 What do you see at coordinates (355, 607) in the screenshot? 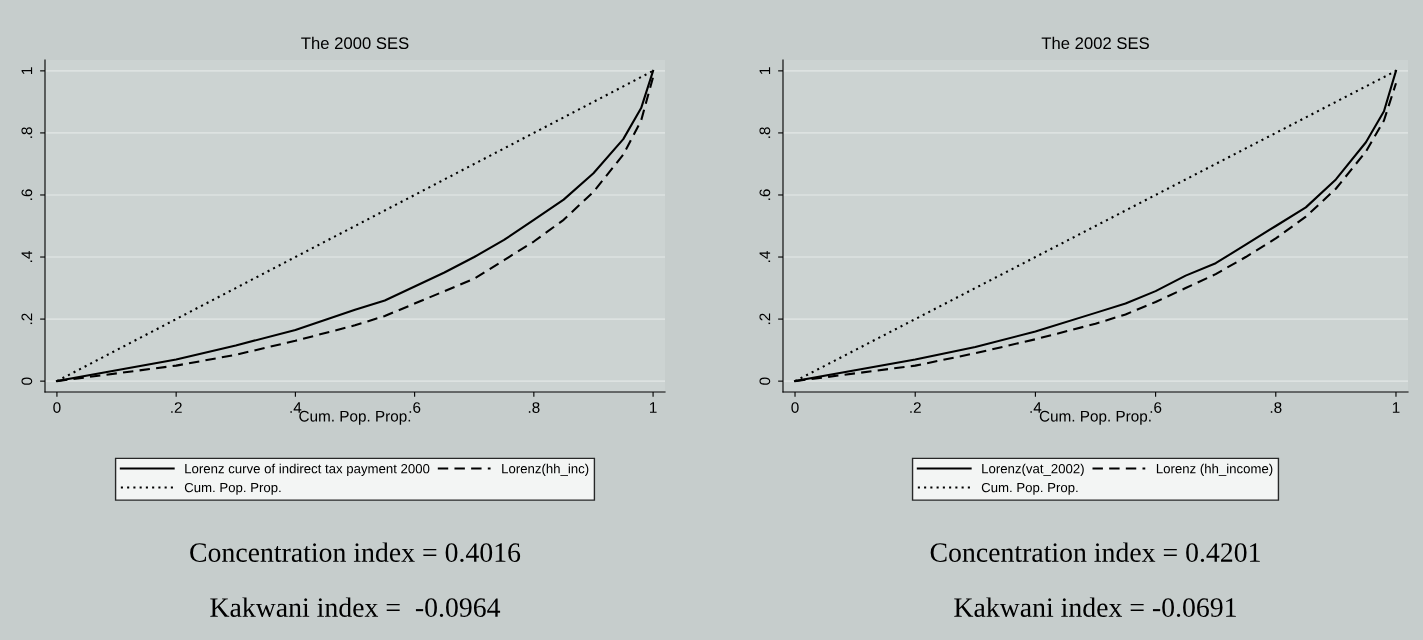
I see `text: Kakwani index = -0.0964` at bounding box center [355, 607].